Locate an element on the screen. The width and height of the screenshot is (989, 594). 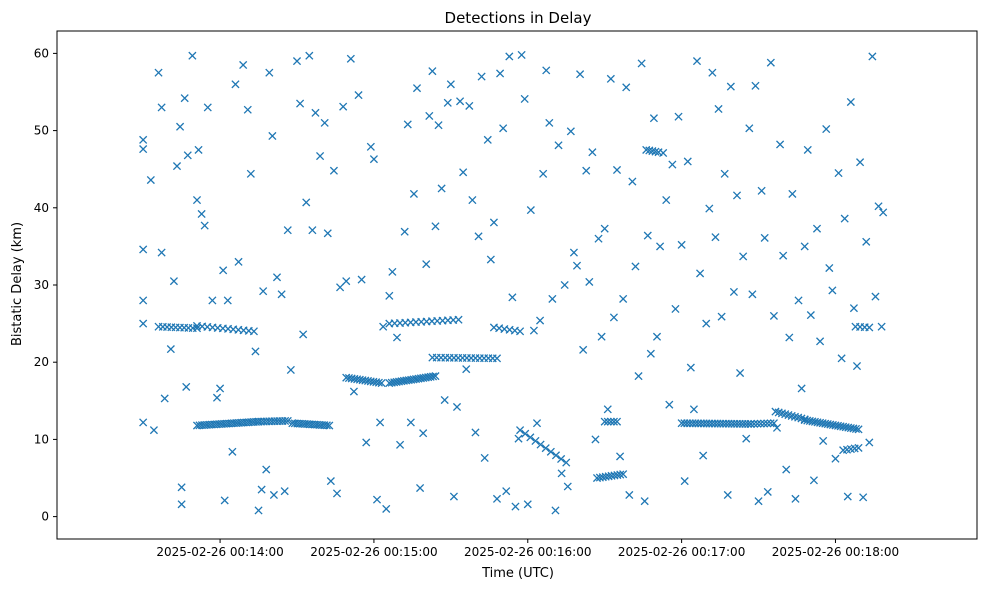
data-point-track-a is located at coordinates (197, 328).